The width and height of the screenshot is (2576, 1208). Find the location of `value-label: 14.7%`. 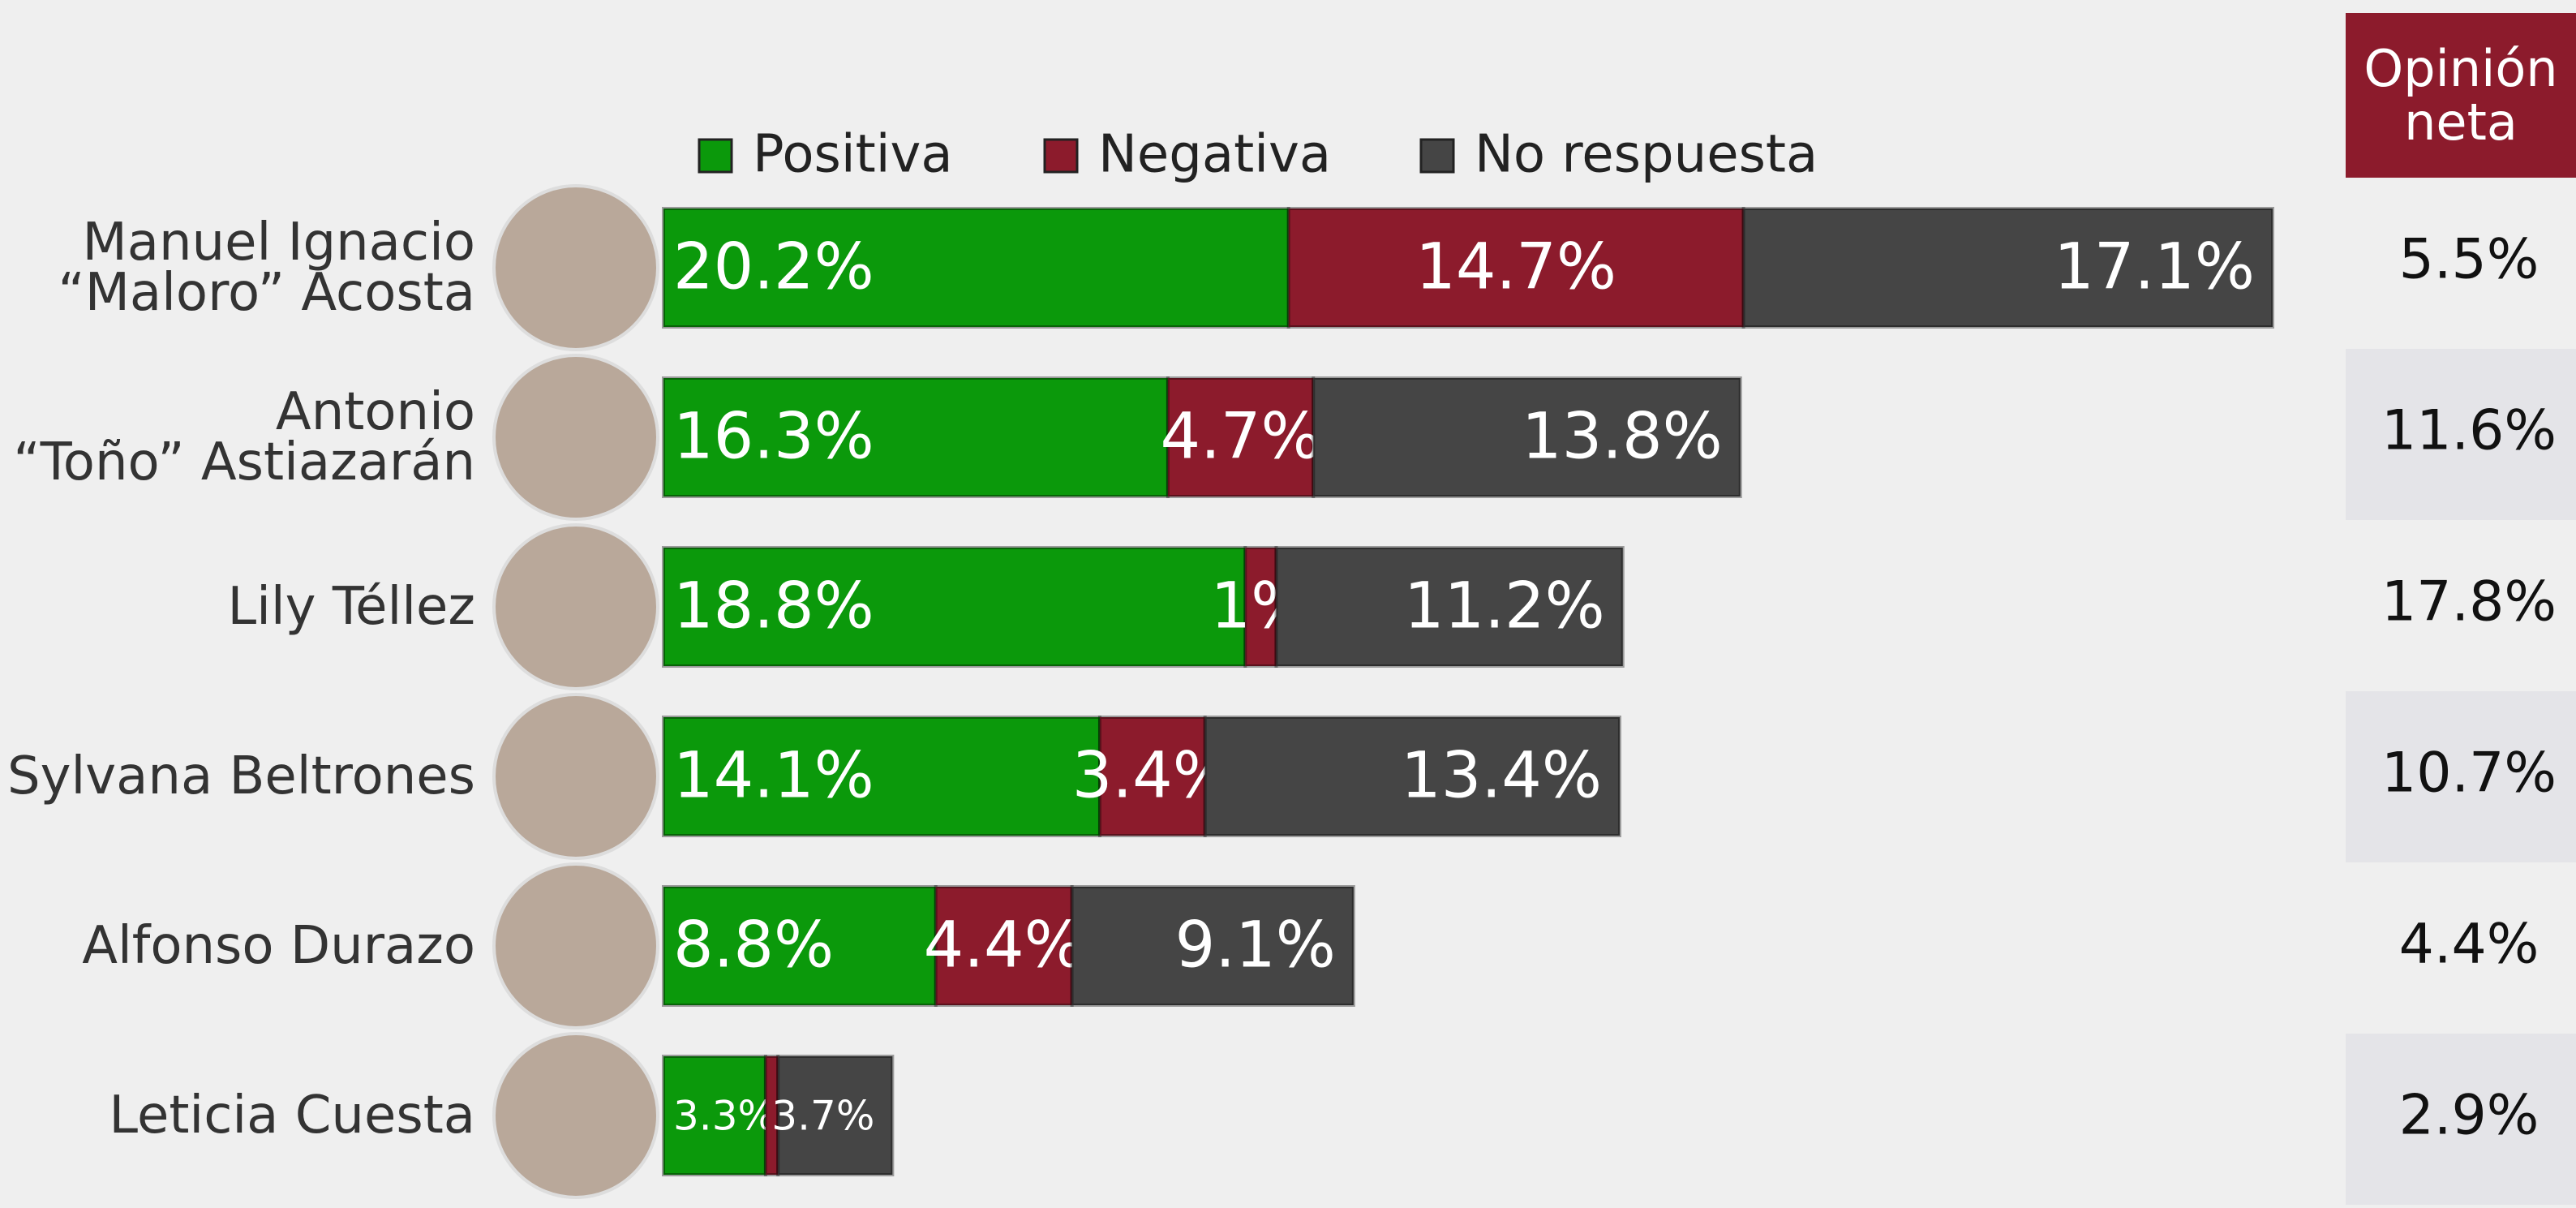

value-label: 14.7% is located at coordinates (1515, 266).